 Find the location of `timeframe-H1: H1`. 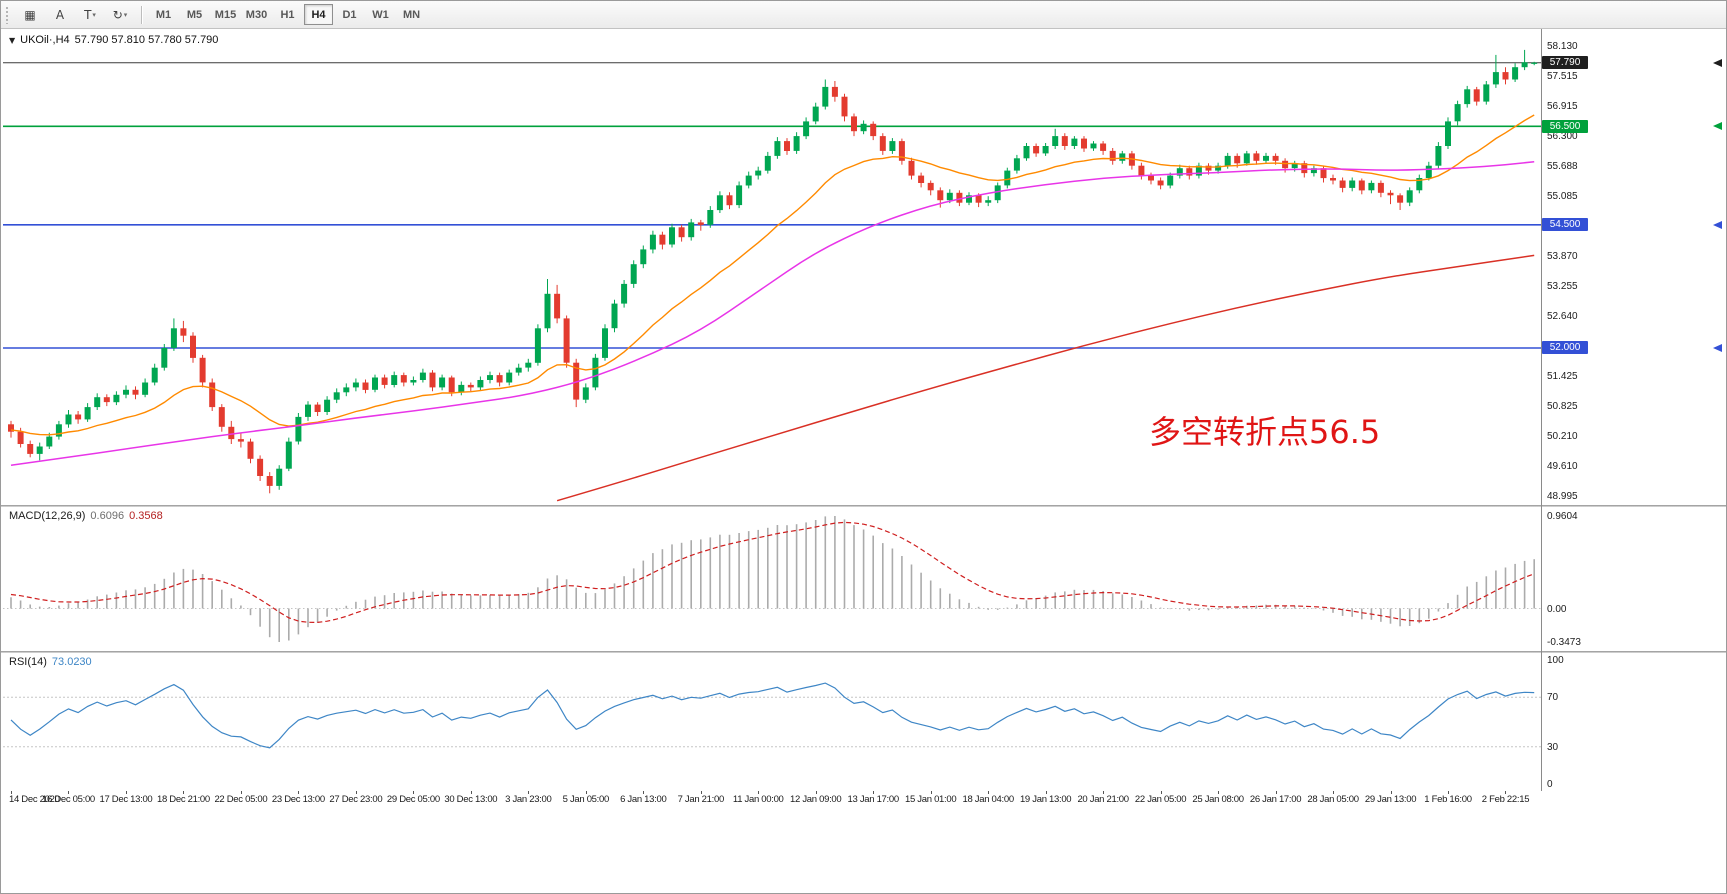

timeframe-H1: H1 is located at coordinates (287, 14).